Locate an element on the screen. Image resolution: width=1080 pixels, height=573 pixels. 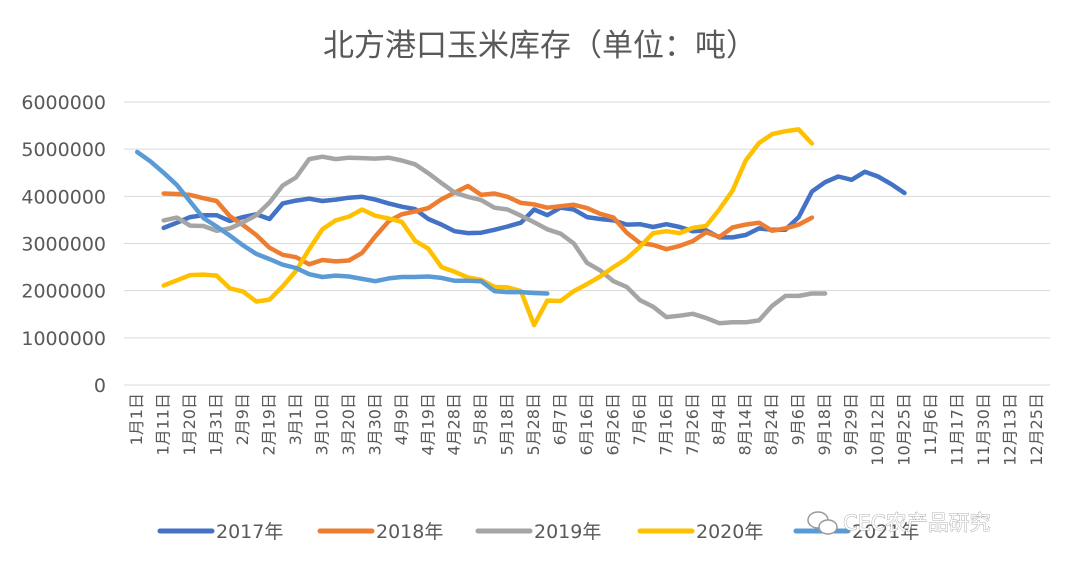
x-tick-label: 12月13日 is located at coordinates (1009, 429).